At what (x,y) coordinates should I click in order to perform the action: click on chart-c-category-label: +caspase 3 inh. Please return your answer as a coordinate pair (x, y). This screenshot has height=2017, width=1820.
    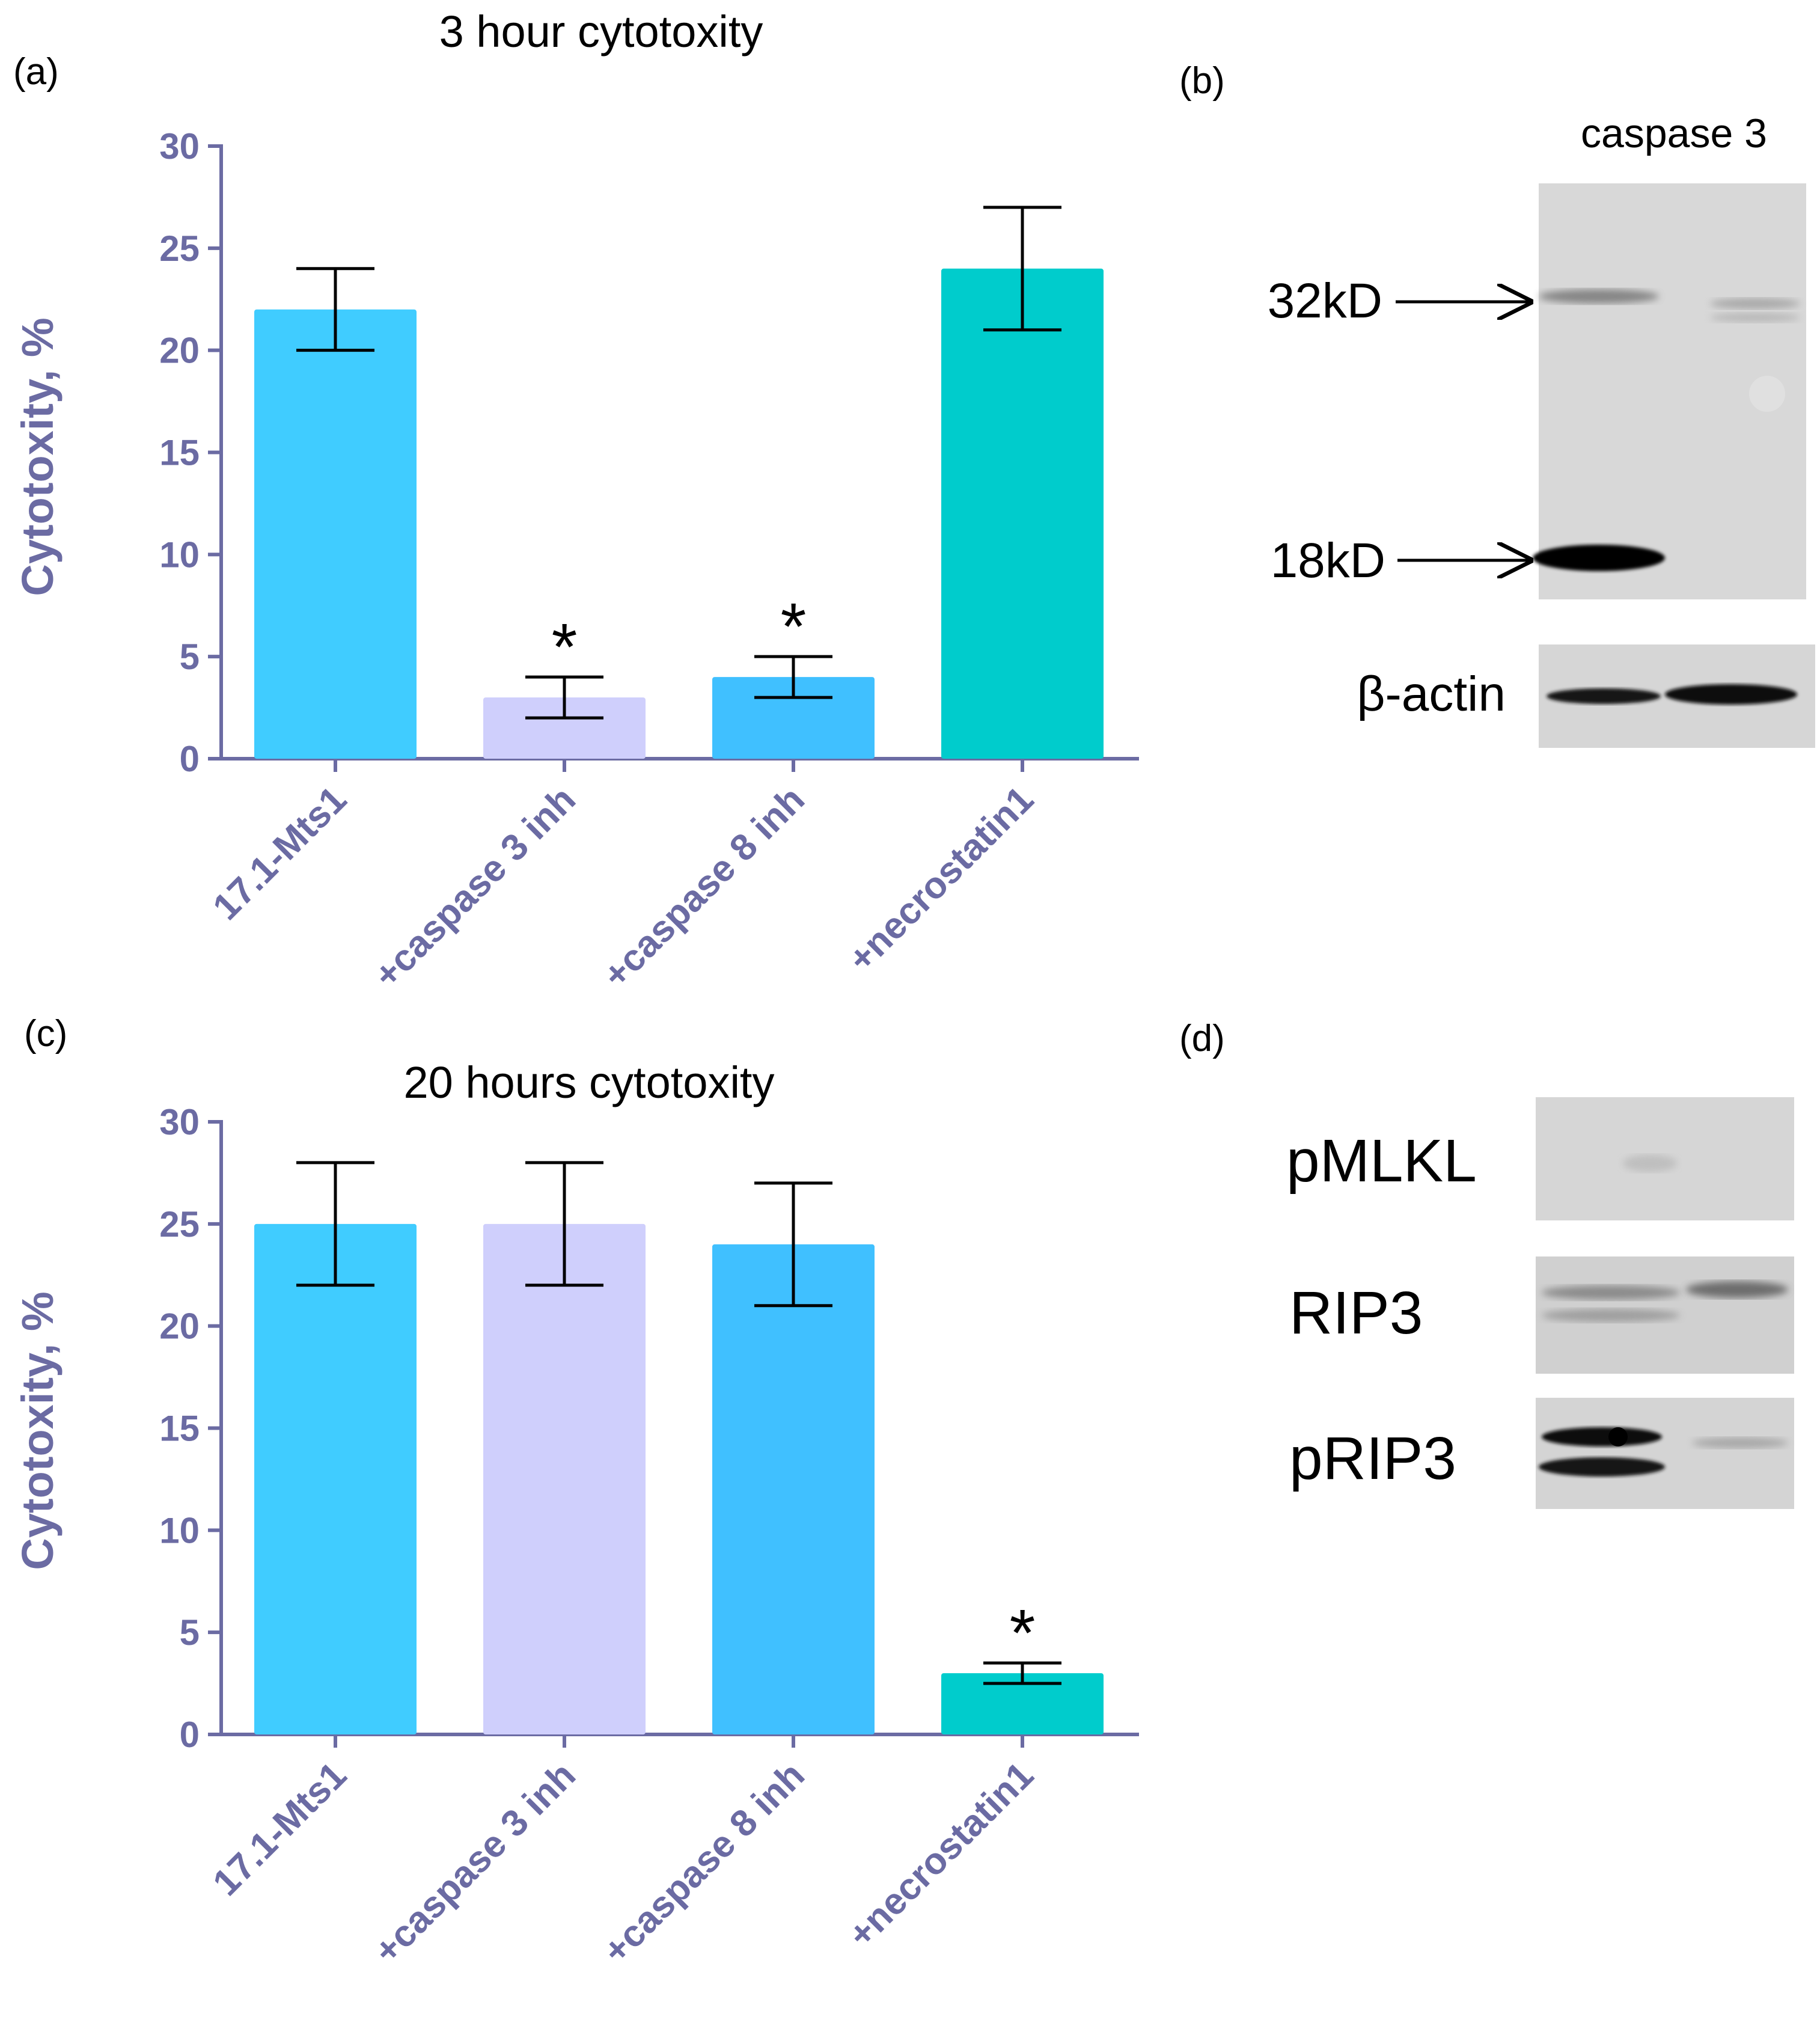
    Looking at the image, I should click on (475, 1863).